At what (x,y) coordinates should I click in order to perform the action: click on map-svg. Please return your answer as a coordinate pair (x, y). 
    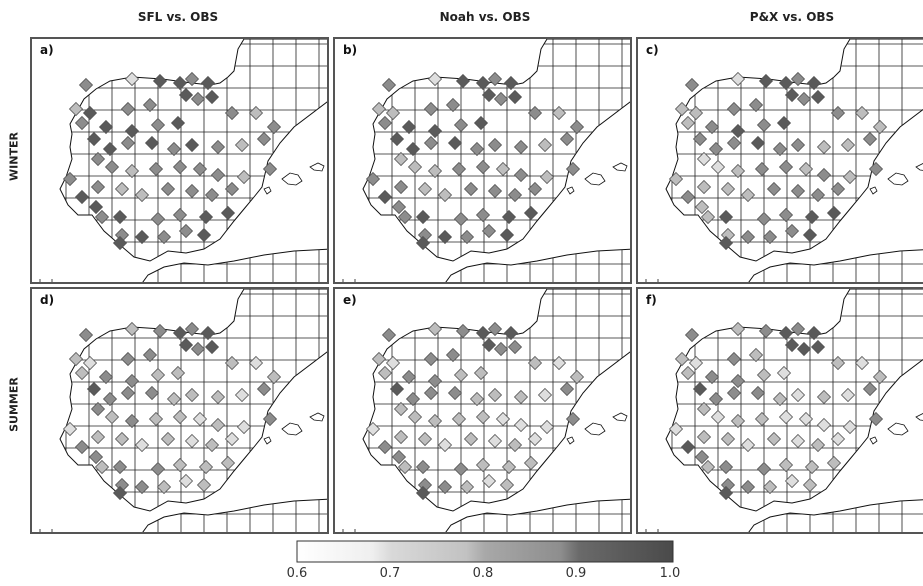
    Looking at the image, I should click on (183, 160).